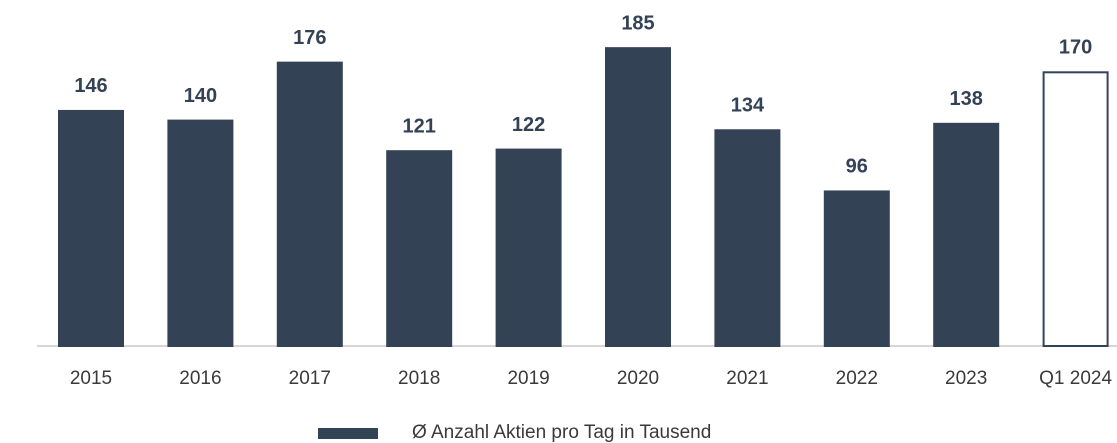 This screenshot has width=1117, height=443. Describe the element at coordinates (561, 432) in the screenshot. I see `legend-label: Ø Anzahl Aktien pro Tag in Tausend` at that location.